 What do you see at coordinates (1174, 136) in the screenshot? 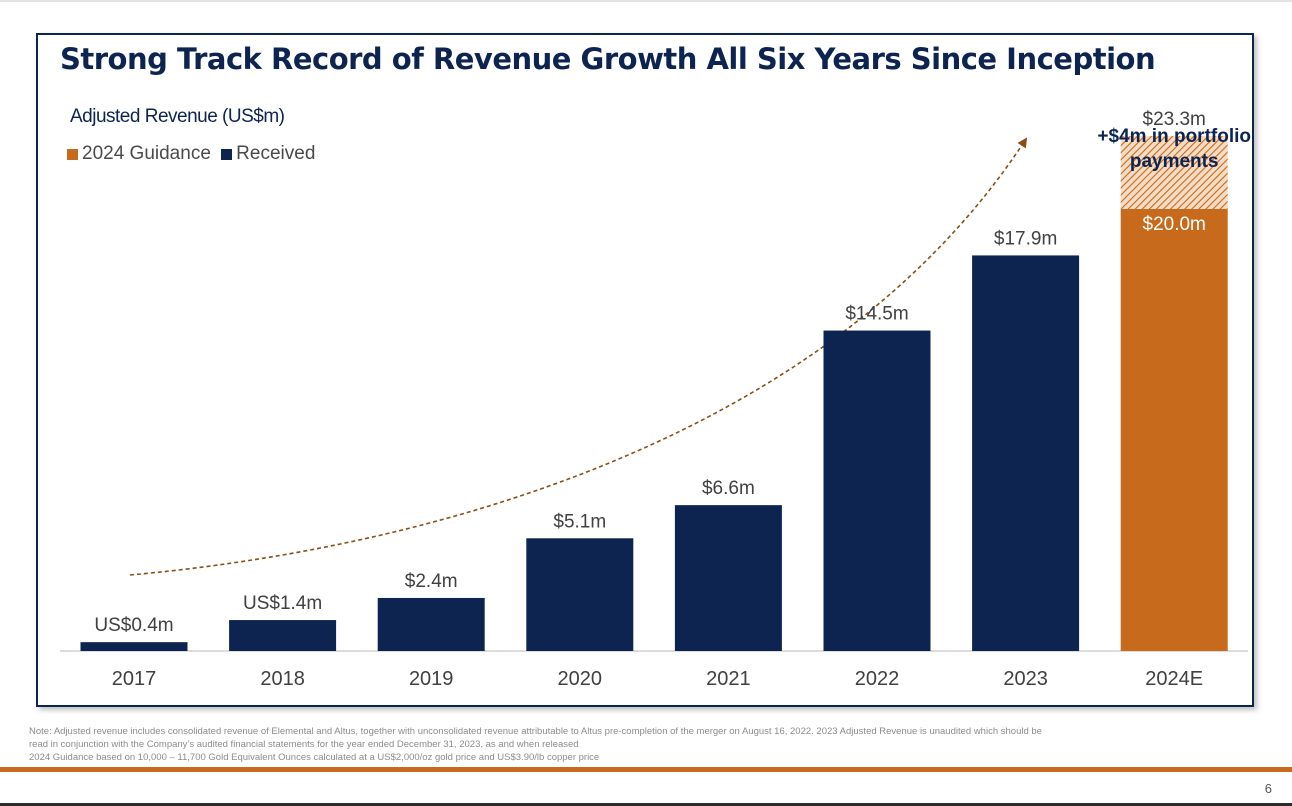
I see `annotation-line-1: +$4m in portfolio` at bounding box center [1174, 136].